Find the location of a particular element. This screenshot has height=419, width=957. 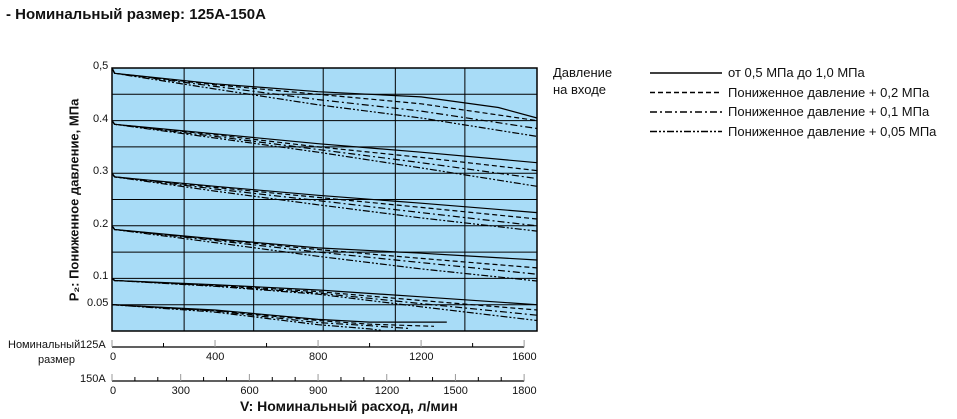

curve-0.05-dashed is located at coordinates (273, 315).